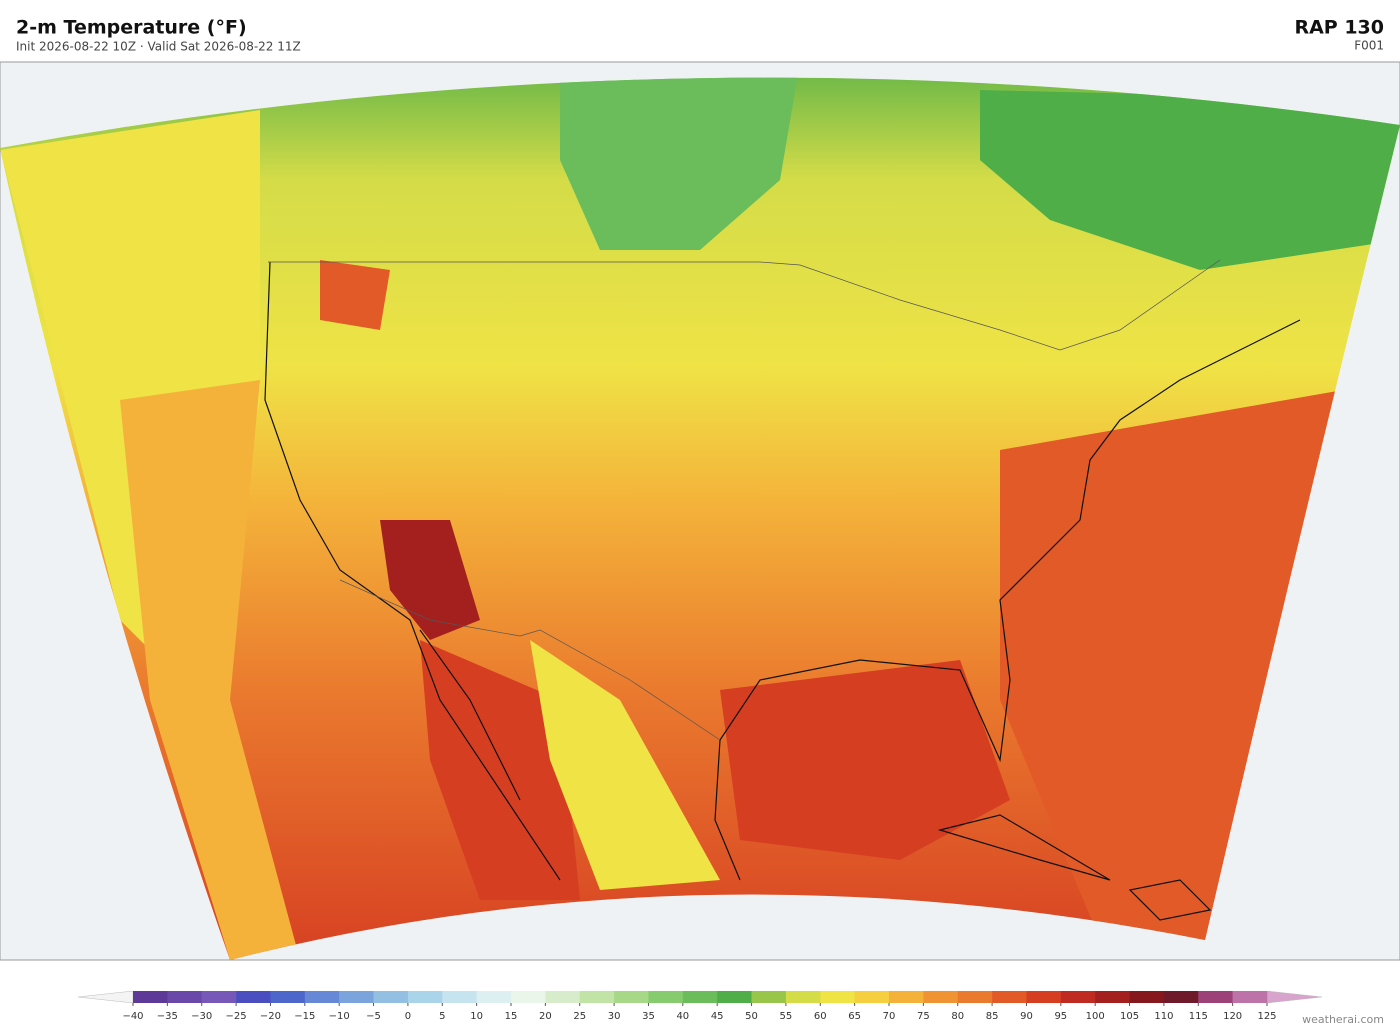  I want to click on colorbar-label: −35, so click(167, 1016).